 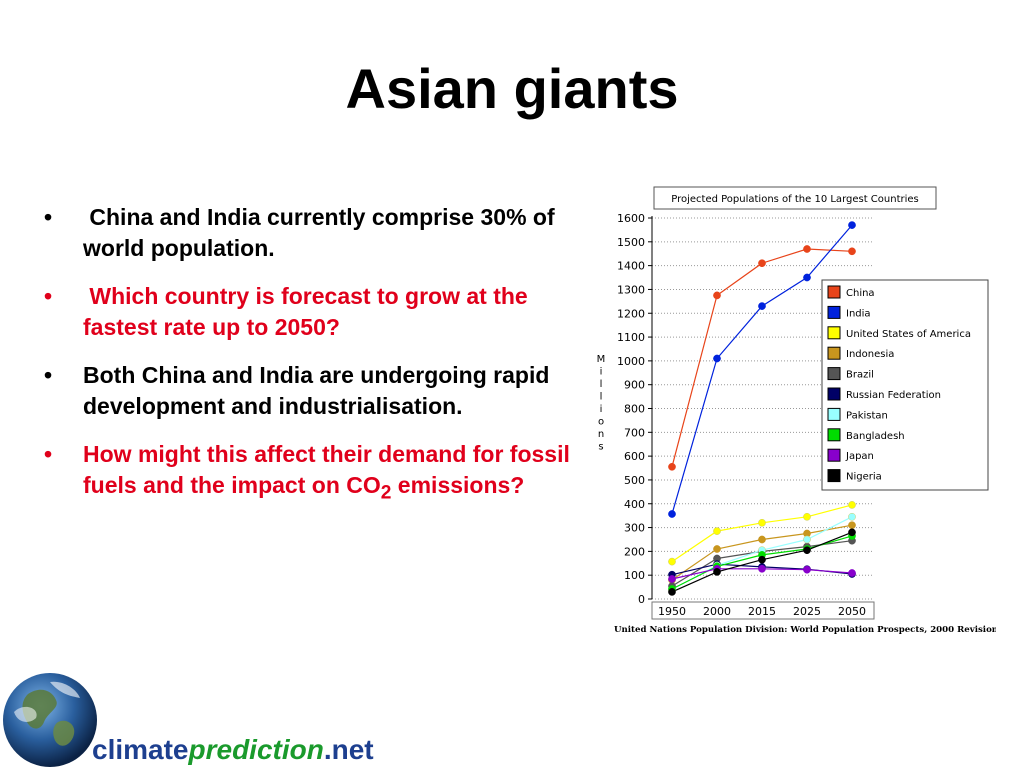 I want to click on x-tick-label: 2015, so click(x=762, y=611).